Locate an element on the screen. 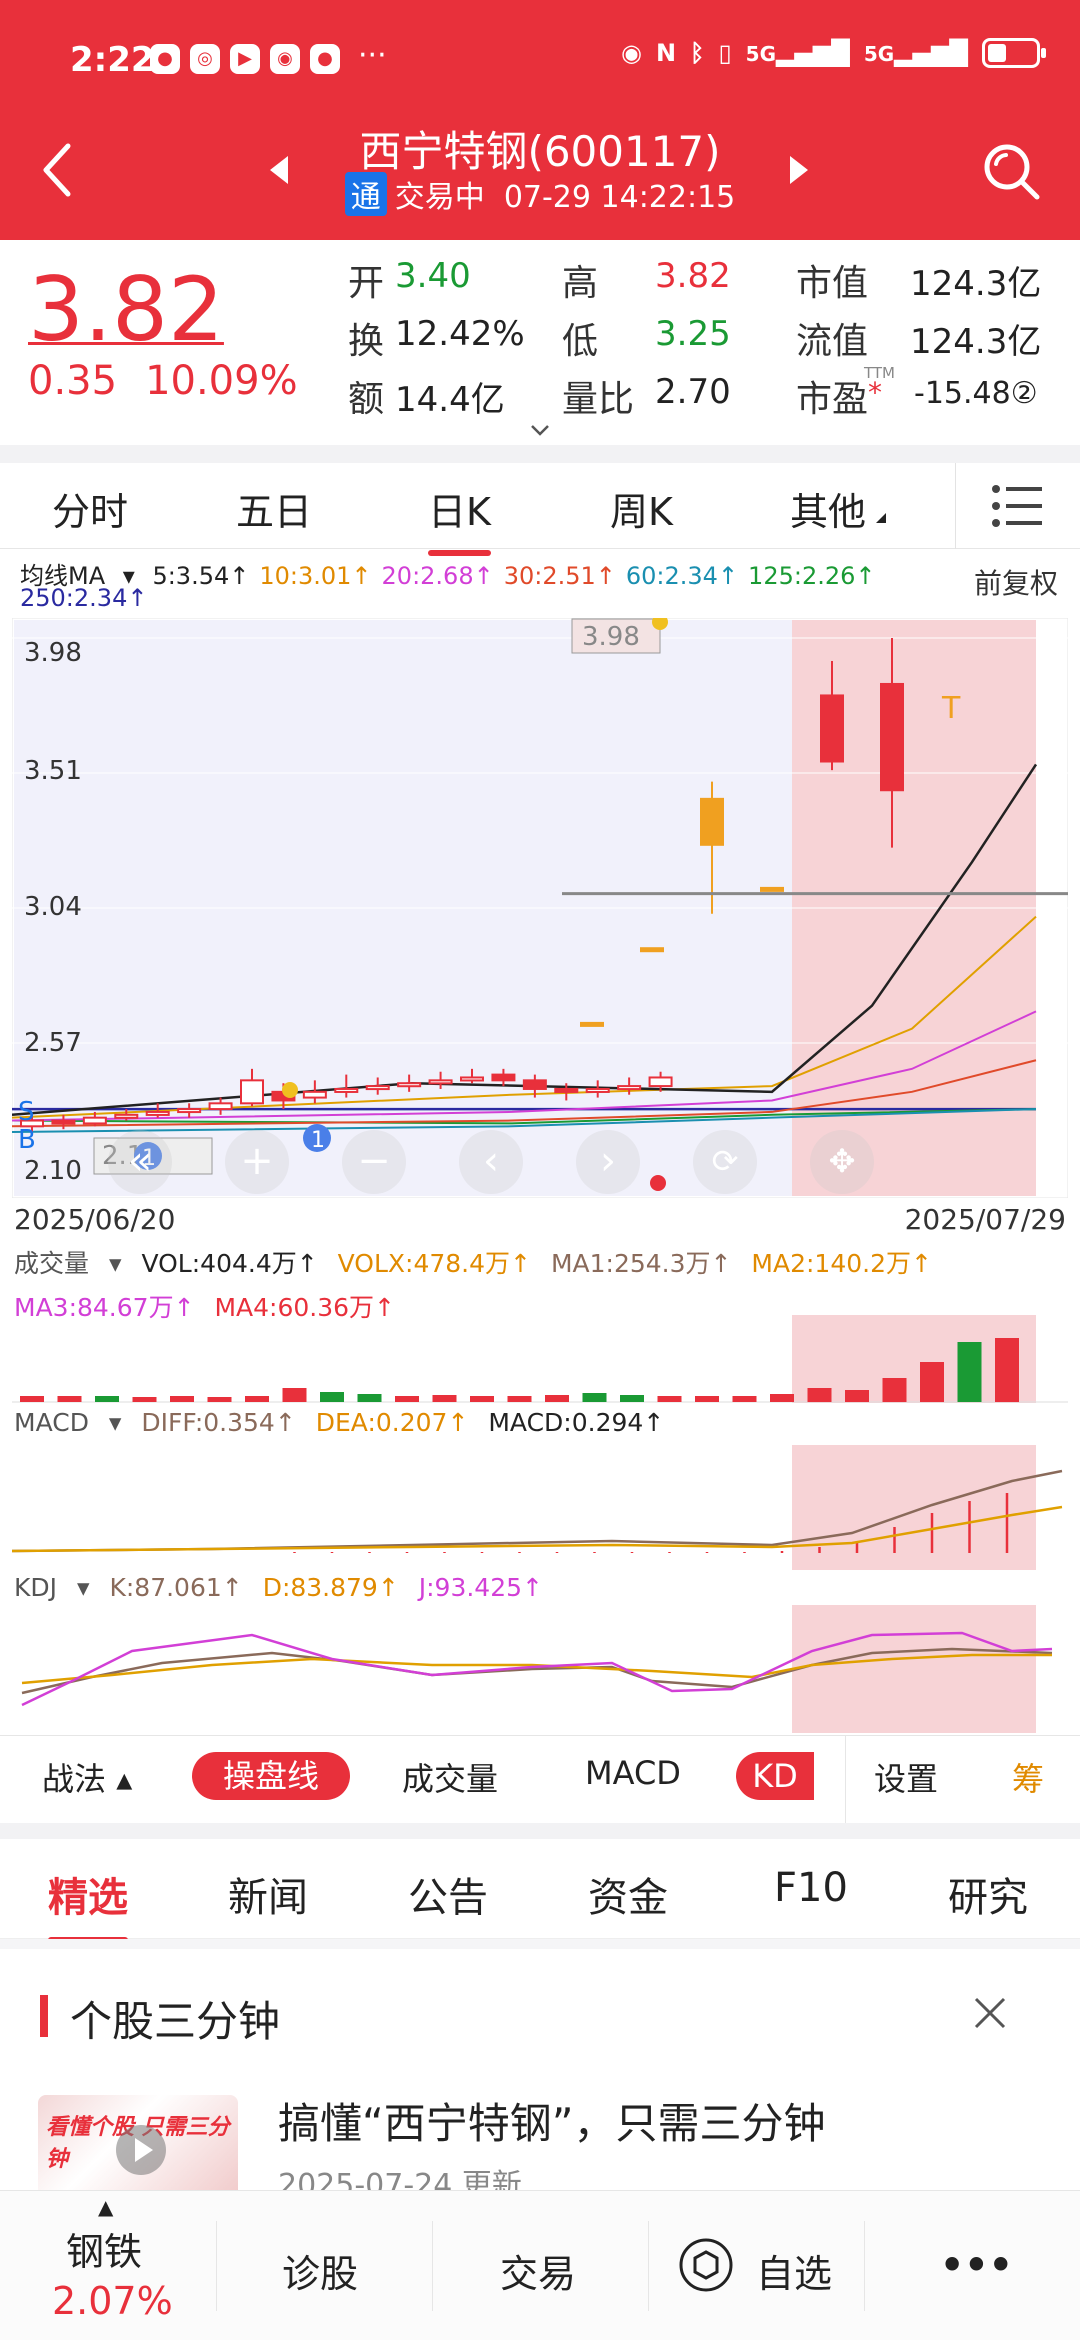 The width and height of the screenshot is (1080, 2340). nfc-icon: N is located at coordinates (666, 53).